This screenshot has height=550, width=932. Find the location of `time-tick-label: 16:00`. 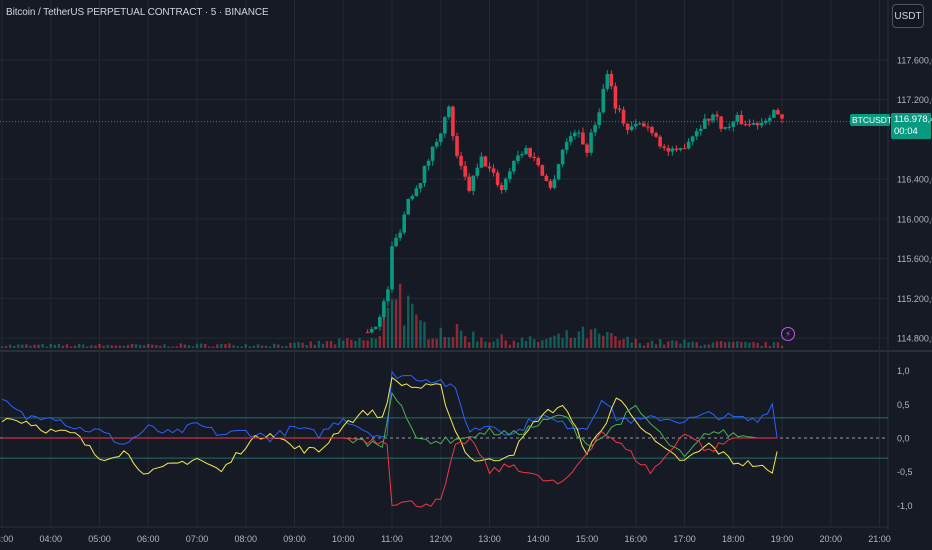

time-tick-label: 16:00 is located at coordinates (635, 539).